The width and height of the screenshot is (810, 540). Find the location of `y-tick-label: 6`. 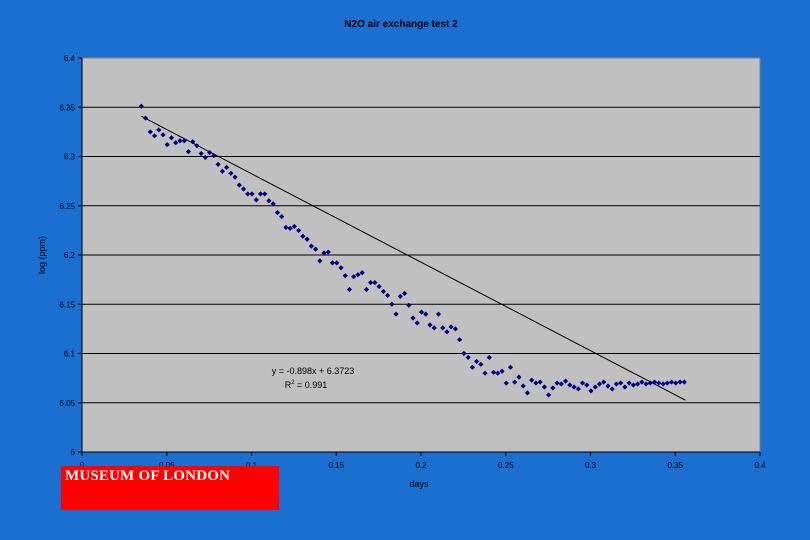

y-tick-label: 6 is located at coordinates (73, 452).